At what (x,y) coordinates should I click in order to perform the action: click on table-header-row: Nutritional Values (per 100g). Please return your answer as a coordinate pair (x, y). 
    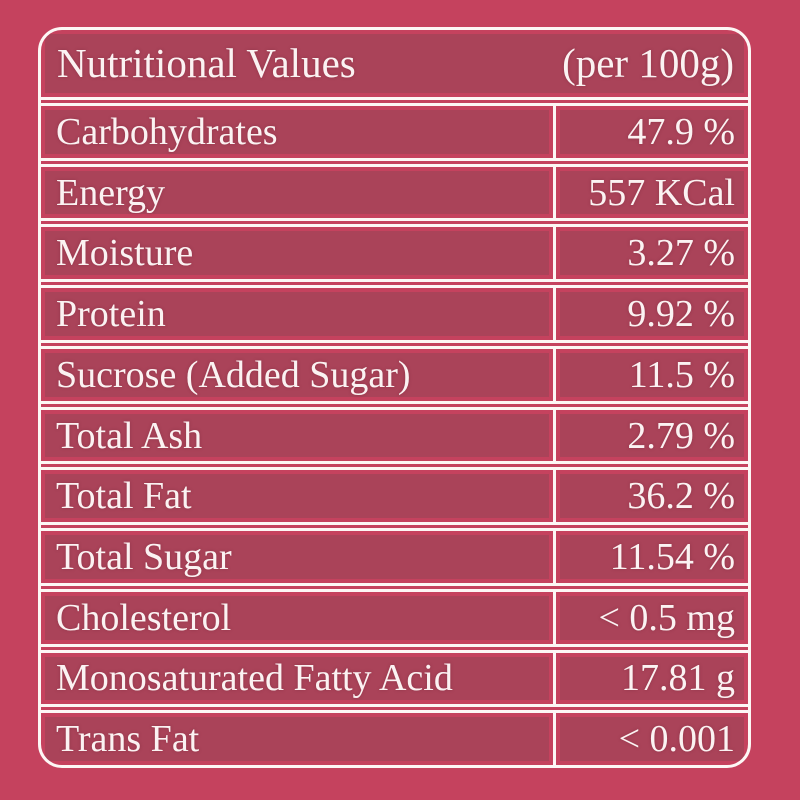
    Looking at the image, I should click on (394, 65).